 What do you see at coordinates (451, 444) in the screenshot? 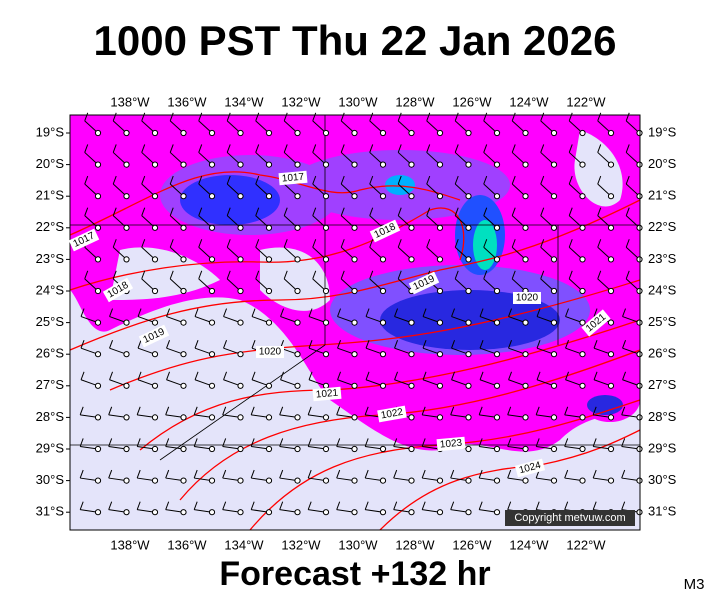
I see `isobar-value: 1023` at bounding box center [451, 444].